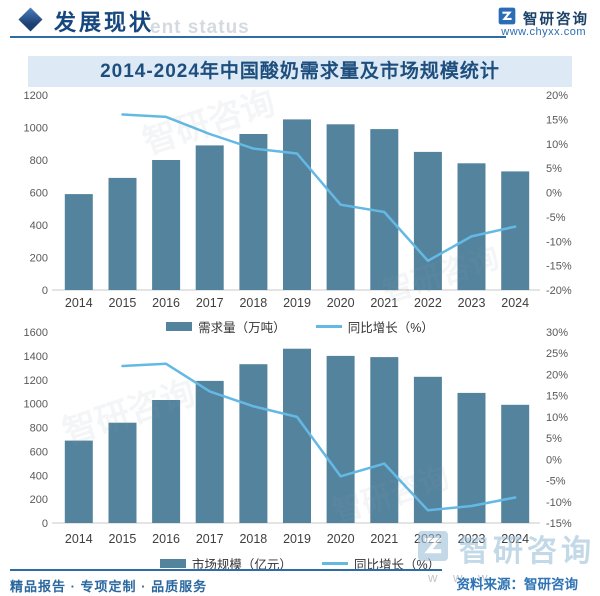 Image resolution: width=600 pixels, height=596 pixels. Describe the element at coordinates (30, 19) in the screenshot. I see `diamond-icon` at that location.